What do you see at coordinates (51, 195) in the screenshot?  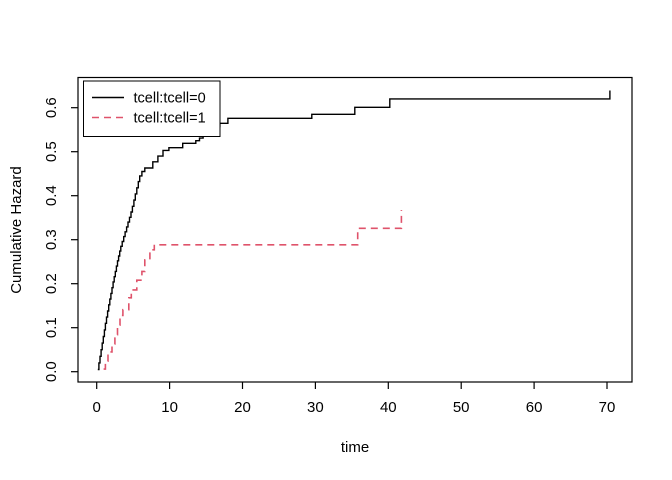 I see `y-tick-label: 0.4` at bounding box center [51, 195].